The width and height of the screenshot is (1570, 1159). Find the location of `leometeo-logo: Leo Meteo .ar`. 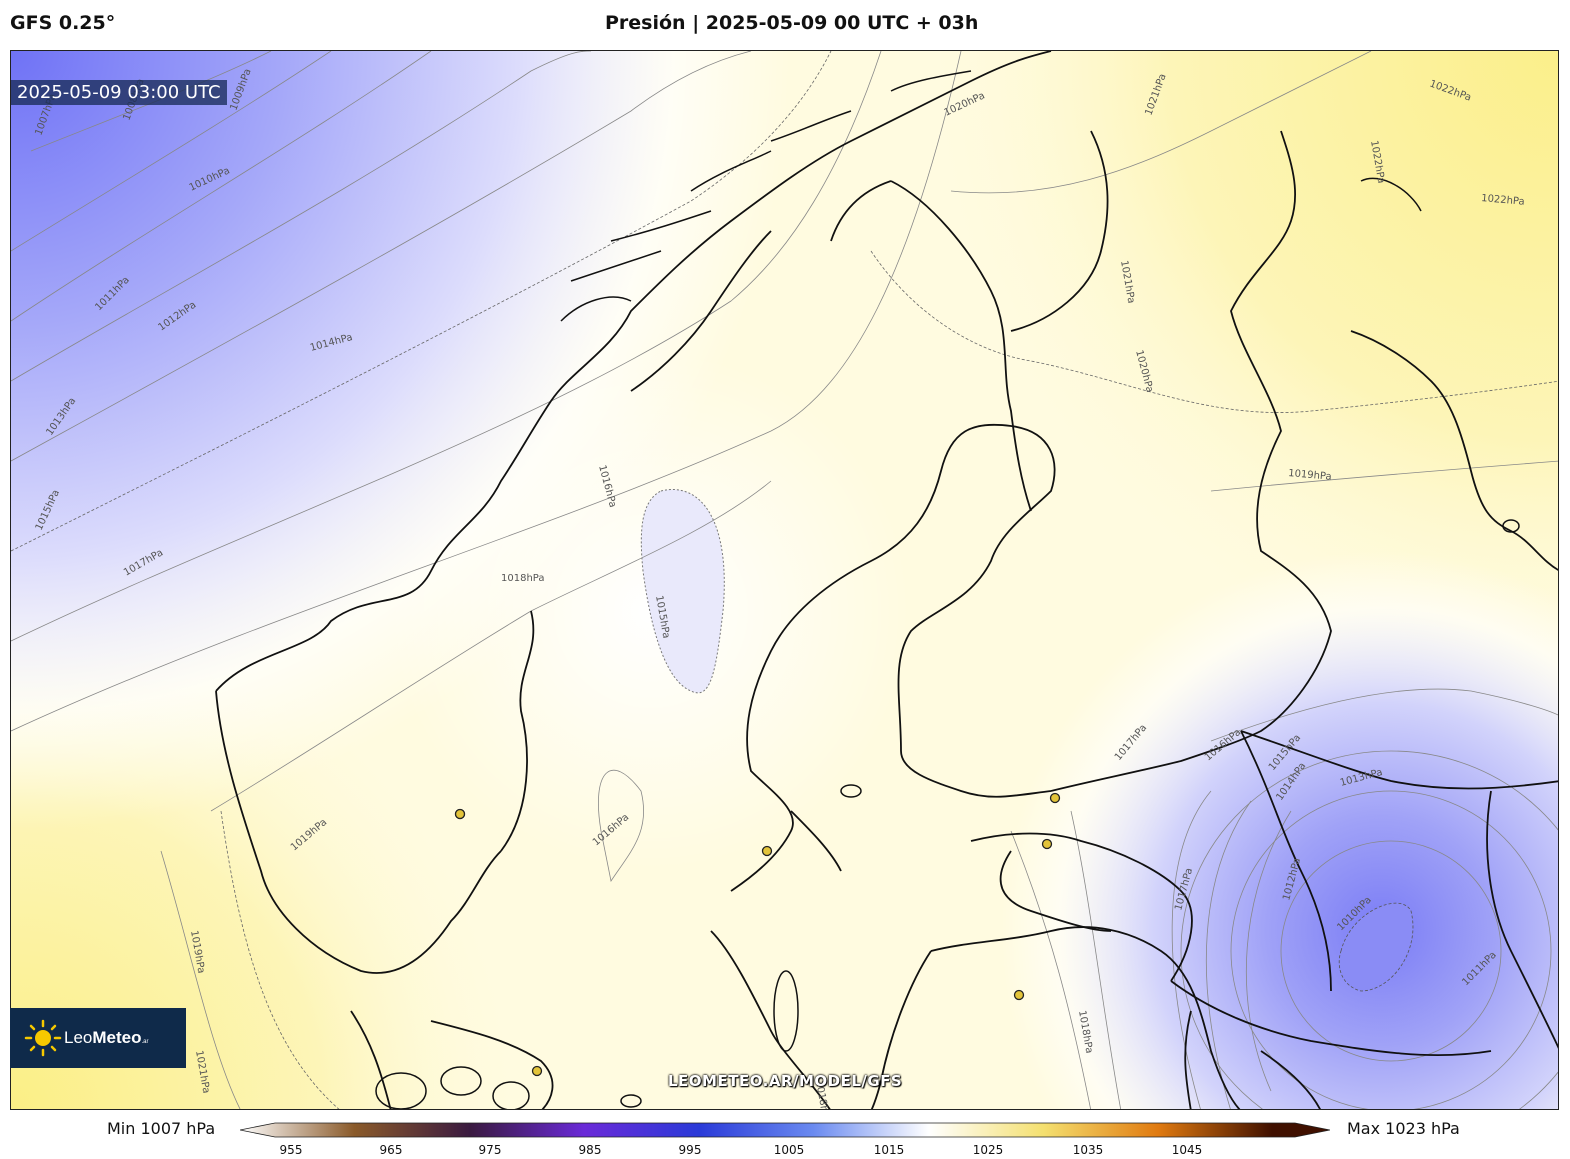

leometeo-logo: Leo Meteo .ar is located at coordinates (98, 1038).